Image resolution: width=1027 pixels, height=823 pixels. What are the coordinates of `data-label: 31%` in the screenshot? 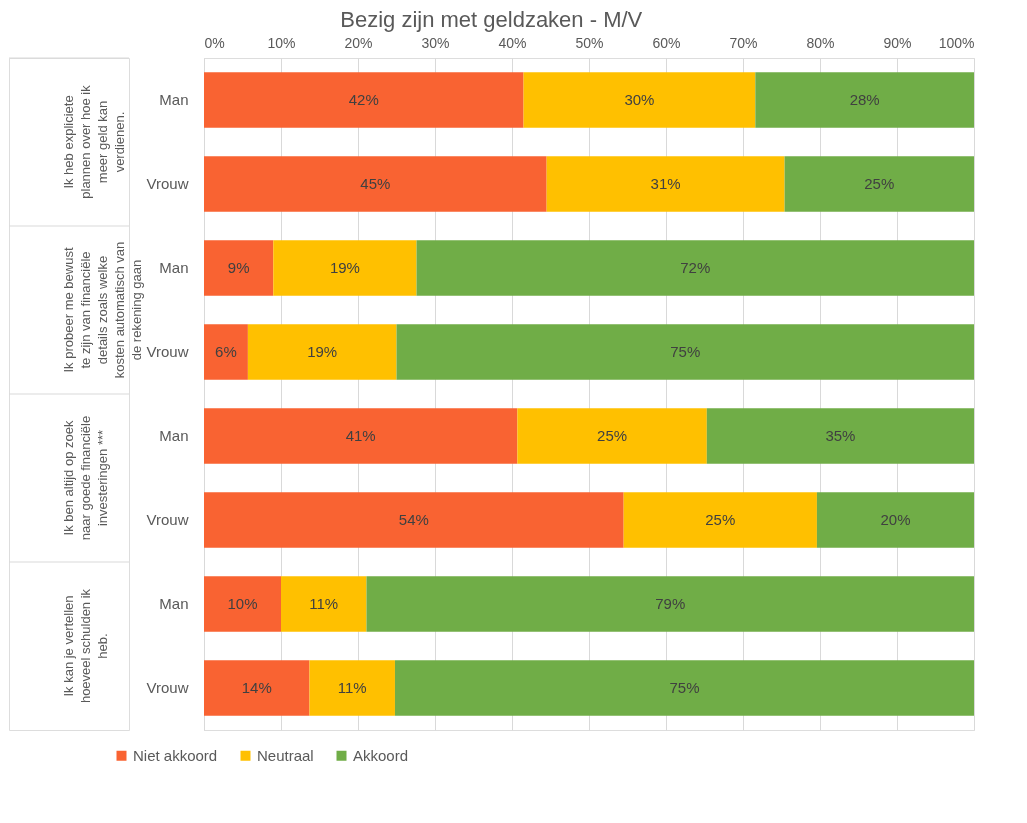 It's located at (665, 183).